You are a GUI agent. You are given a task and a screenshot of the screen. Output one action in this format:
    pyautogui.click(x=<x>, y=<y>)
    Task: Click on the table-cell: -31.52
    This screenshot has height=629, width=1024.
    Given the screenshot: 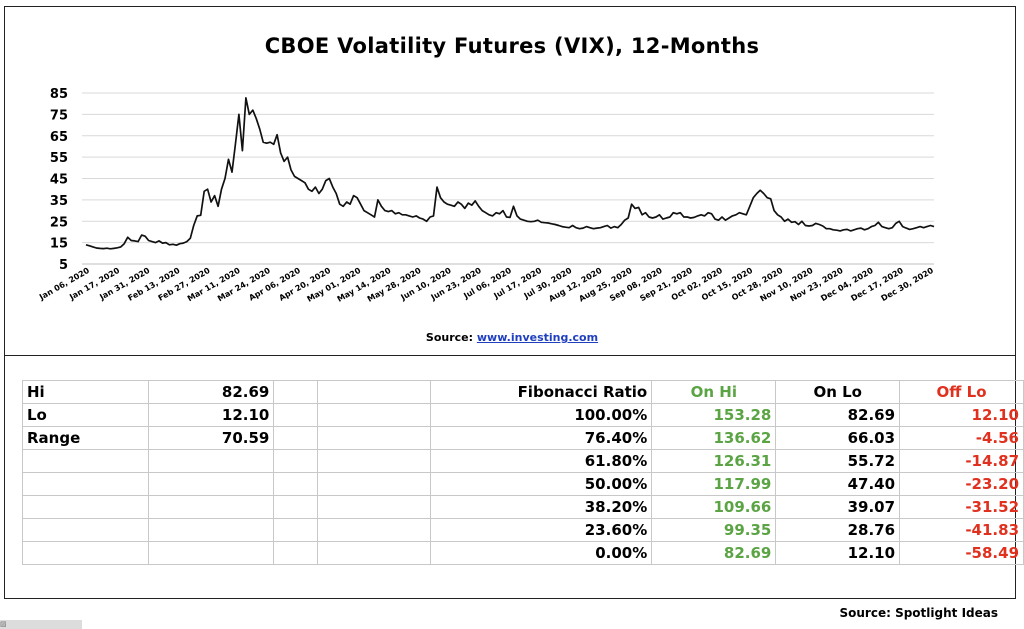 What is the action you would take?
    pyautogui.click(x=961, y=507)
    